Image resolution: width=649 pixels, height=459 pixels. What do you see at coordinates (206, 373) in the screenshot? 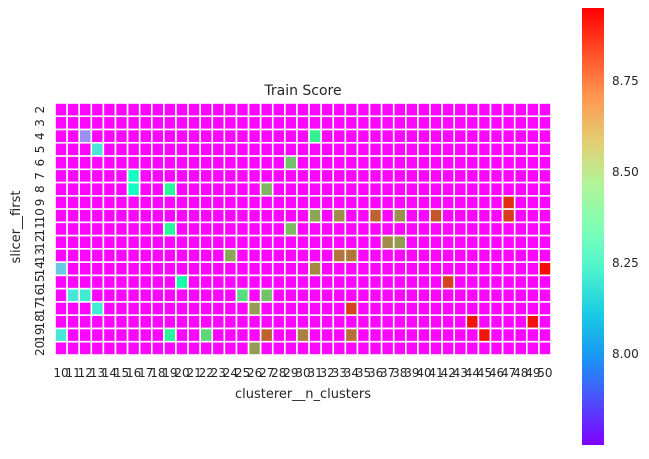
I see `x-tick-label: 22` at bounding box center [206, 373].